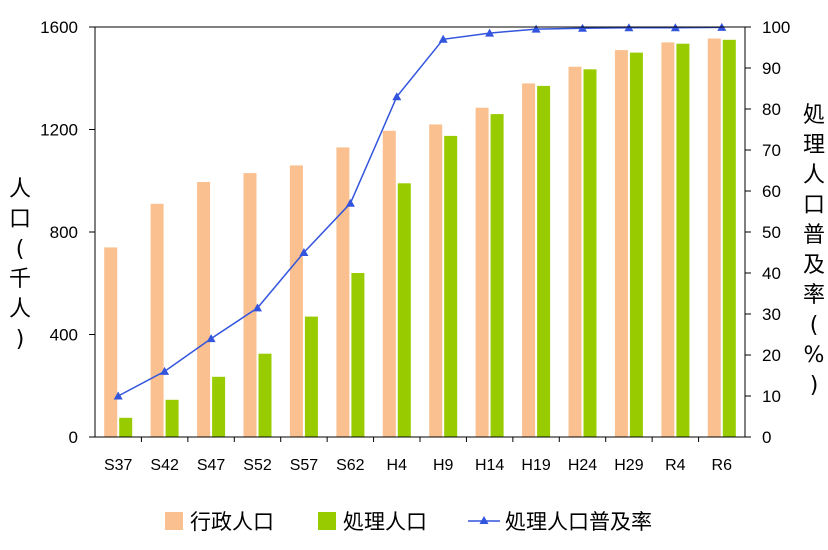 The image size is (828, 550). I want to click on bar-gyosei-S37, so click(111, 342).